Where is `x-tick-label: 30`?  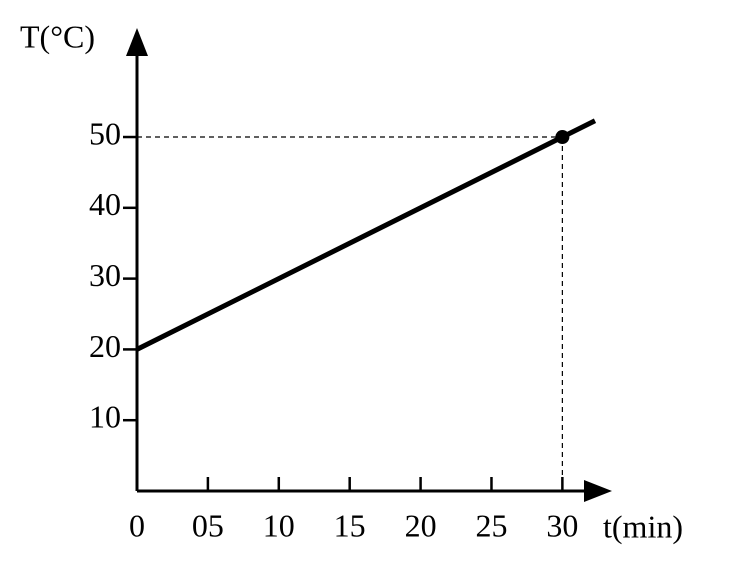 x-tick-label: 30 is located at coordinates (562, 525).